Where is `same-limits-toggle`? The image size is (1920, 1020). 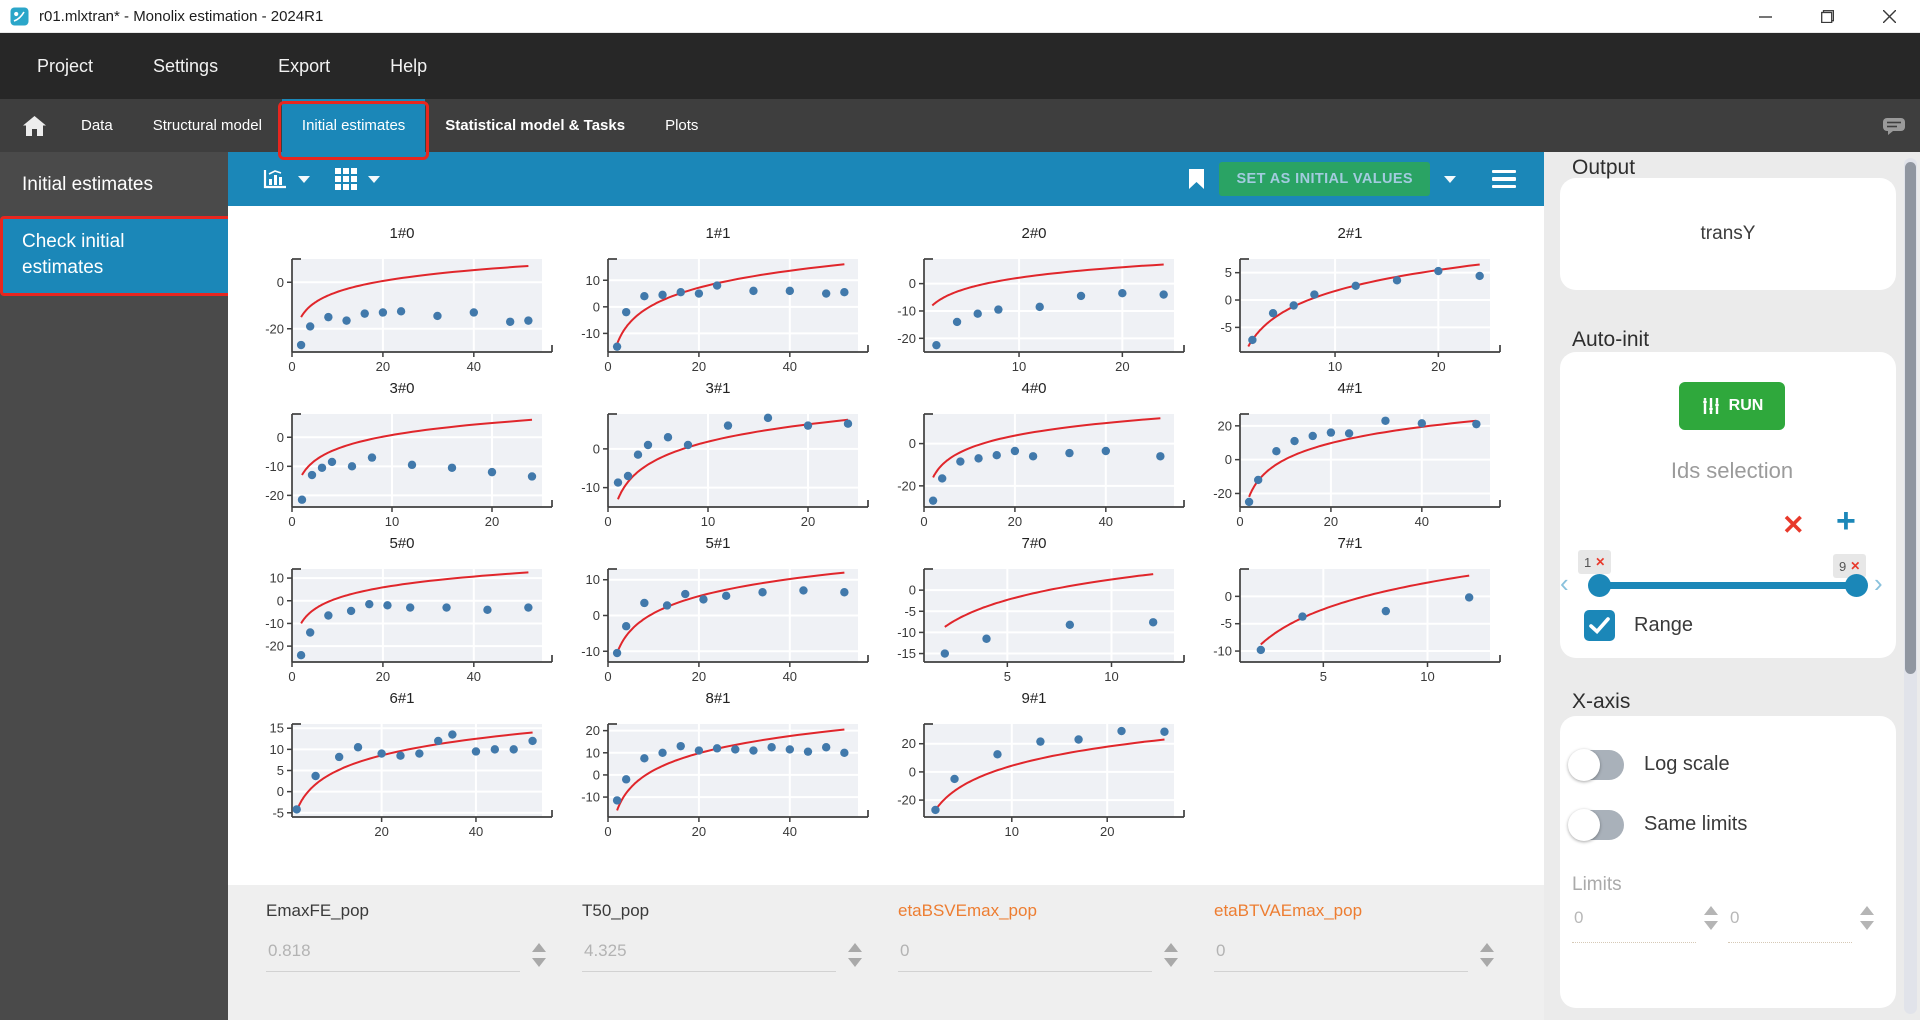
same-limits-toggle is located at coordinates (1596, 825).